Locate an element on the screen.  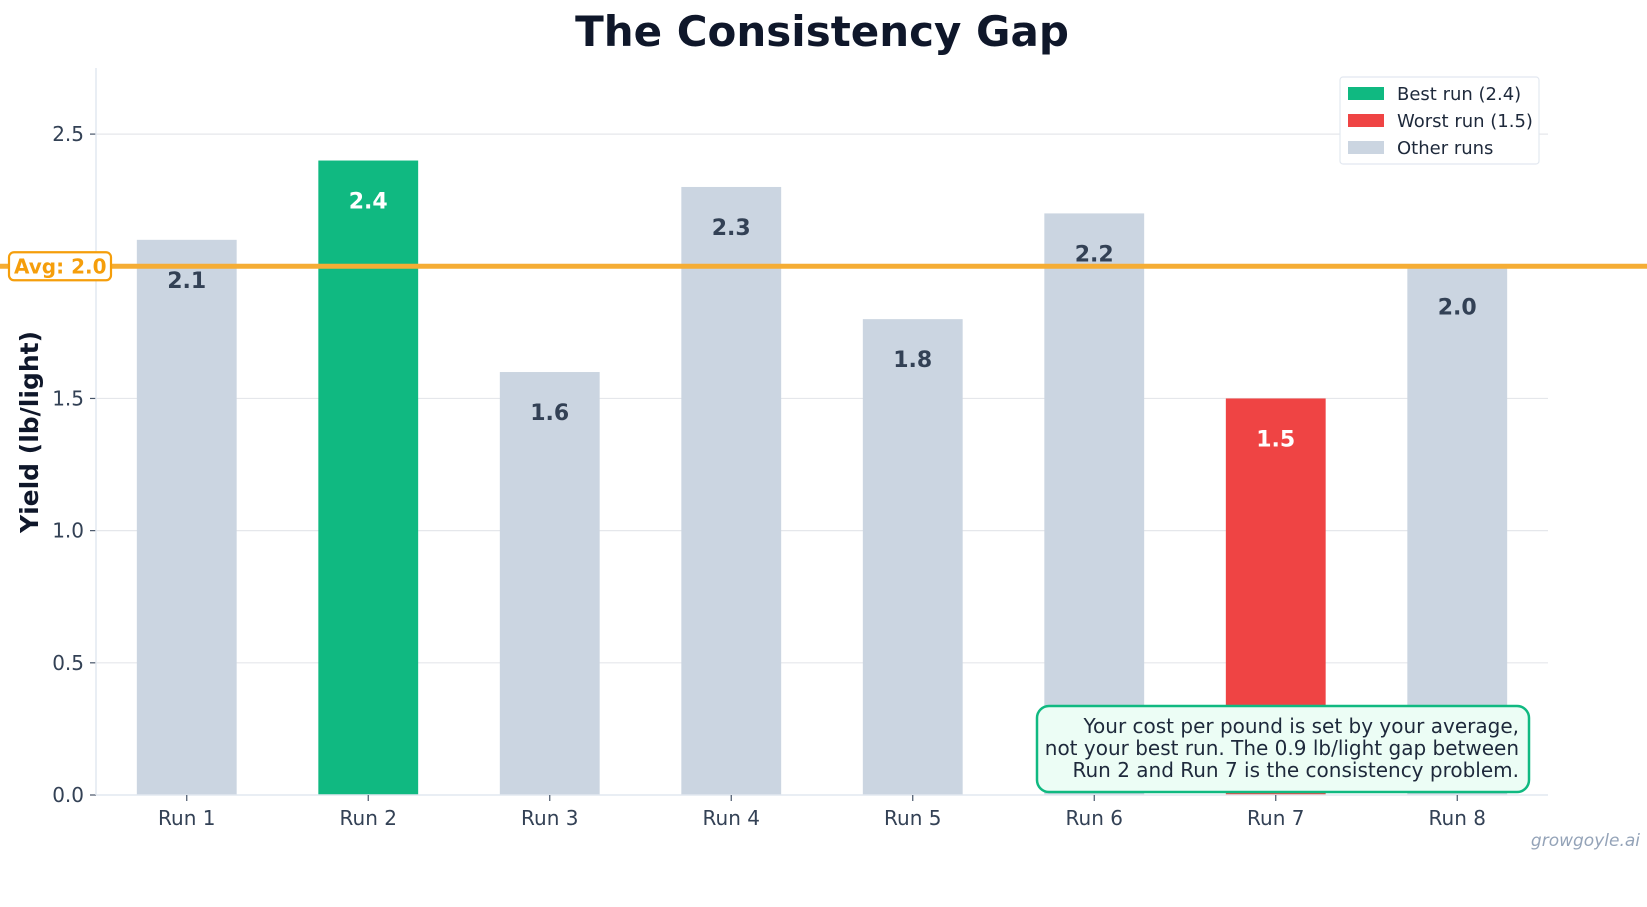
average-label-box is located at coordinates (60, 266).